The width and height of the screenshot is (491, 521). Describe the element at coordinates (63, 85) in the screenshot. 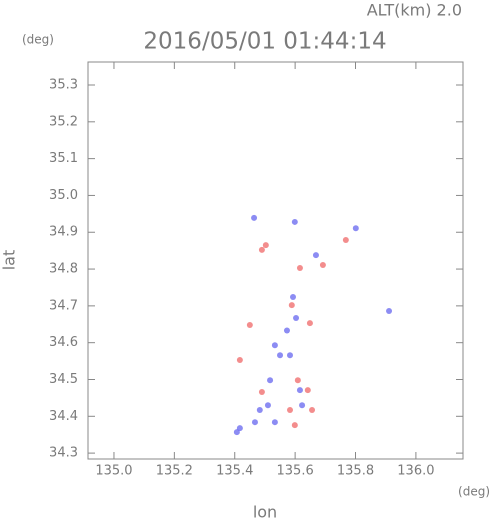

I see `y-tick-label: 35.3` at that location.